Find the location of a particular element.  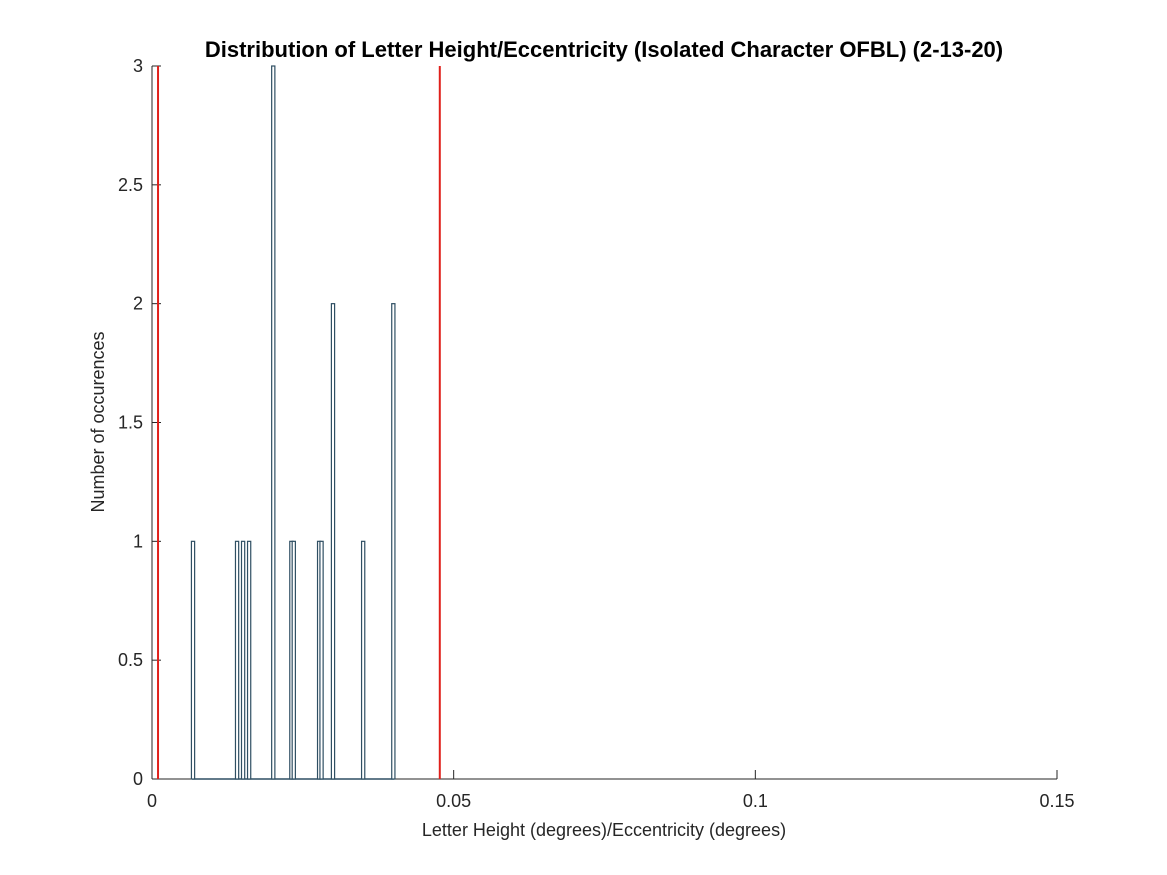

y-tick-label: 0.5 is located at coordinates (130, 660).